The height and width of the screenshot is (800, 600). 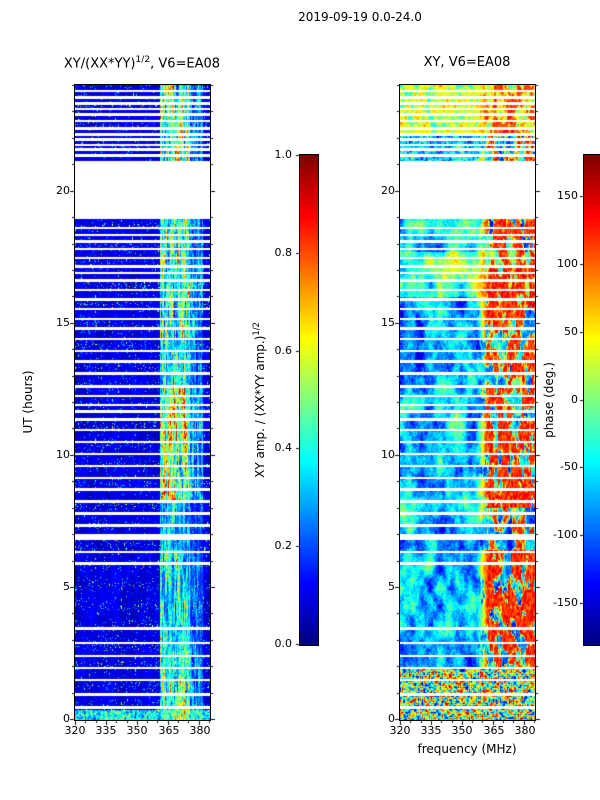 I want to click on right-x-tick-label: 365, so click(x=494, y=730).